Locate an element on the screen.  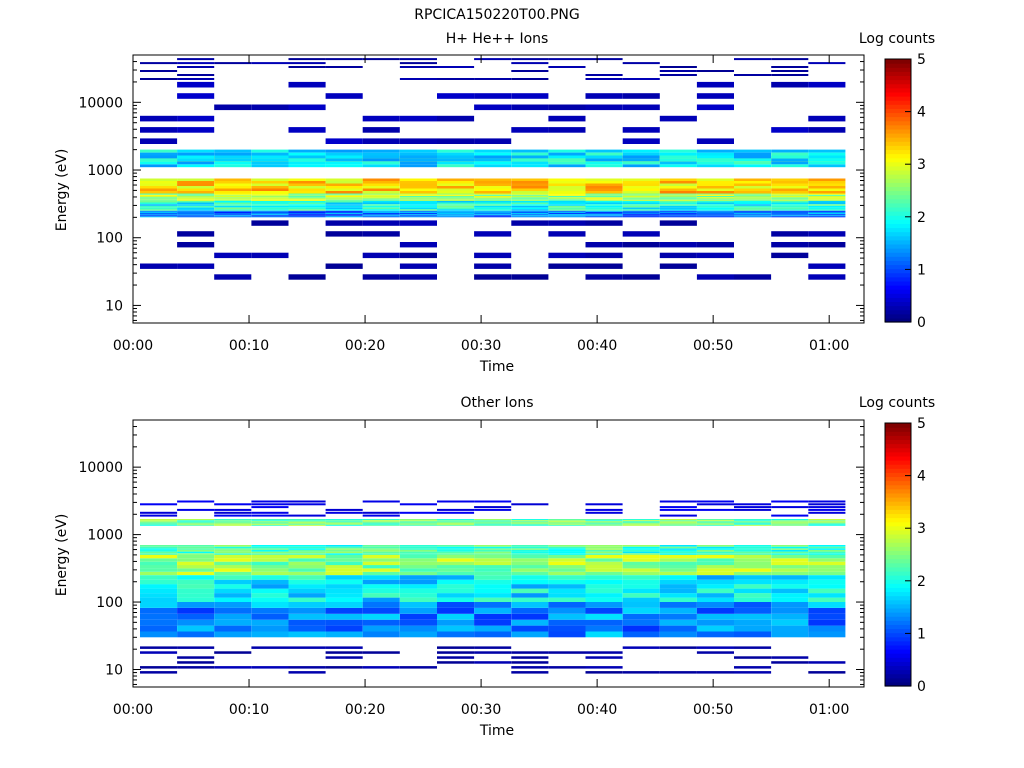
panel-title: Other Ions is located at coordinates (496, 403).